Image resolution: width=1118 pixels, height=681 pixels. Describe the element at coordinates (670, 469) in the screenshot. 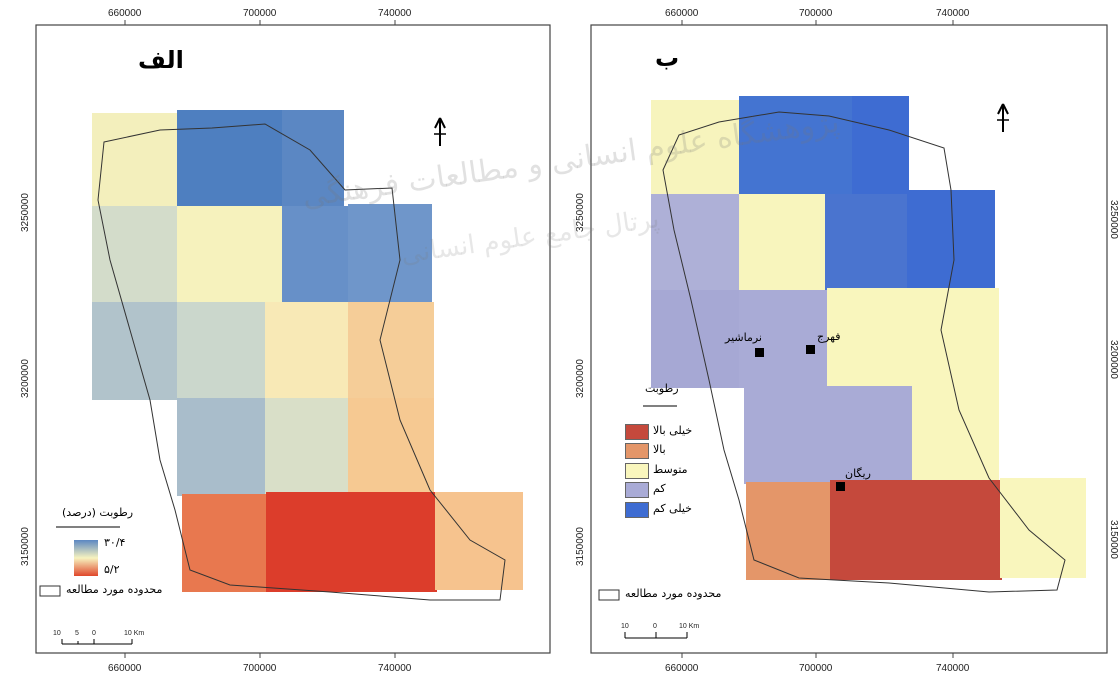

I see `legend-label-medium: متوسط` at that location.